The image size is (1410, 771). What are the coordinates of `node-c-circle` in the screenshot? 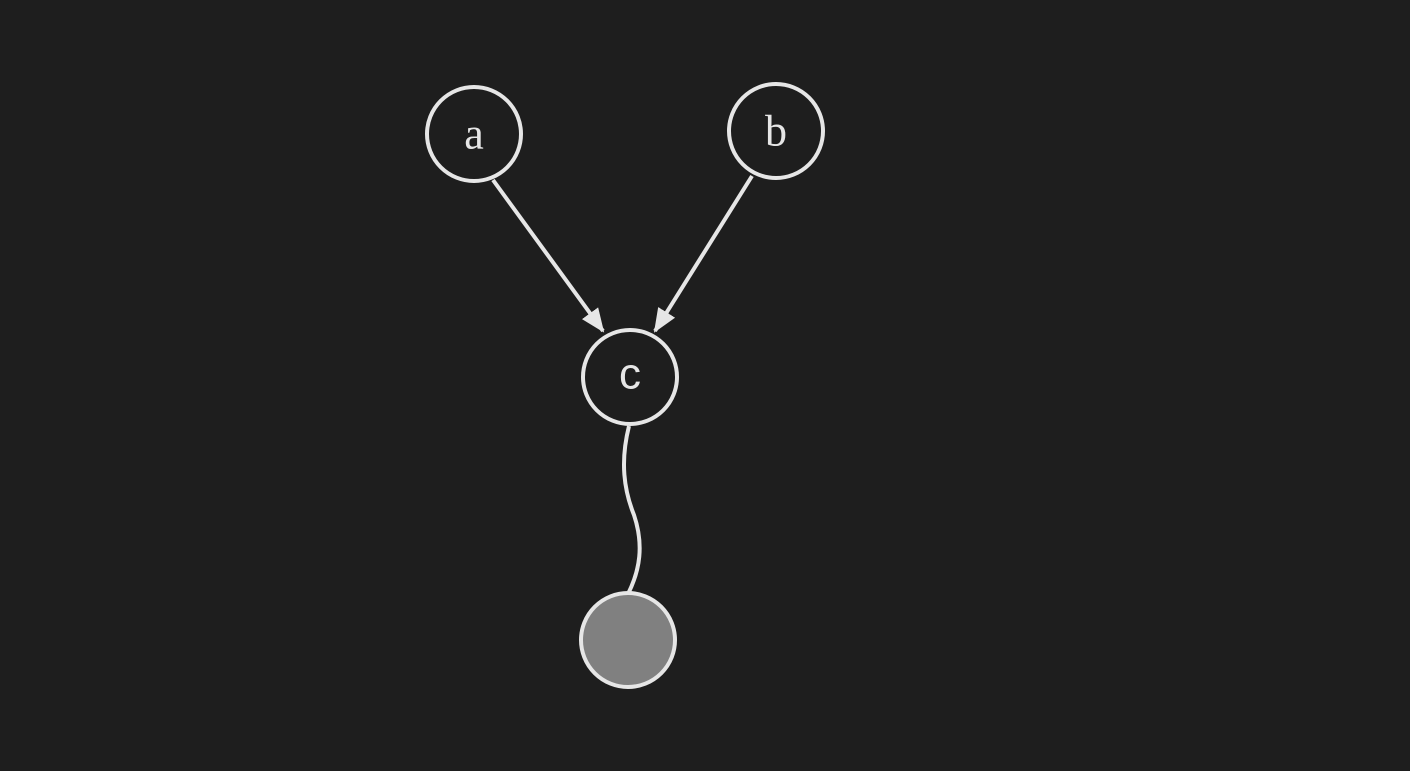 It's located at (630, 377).